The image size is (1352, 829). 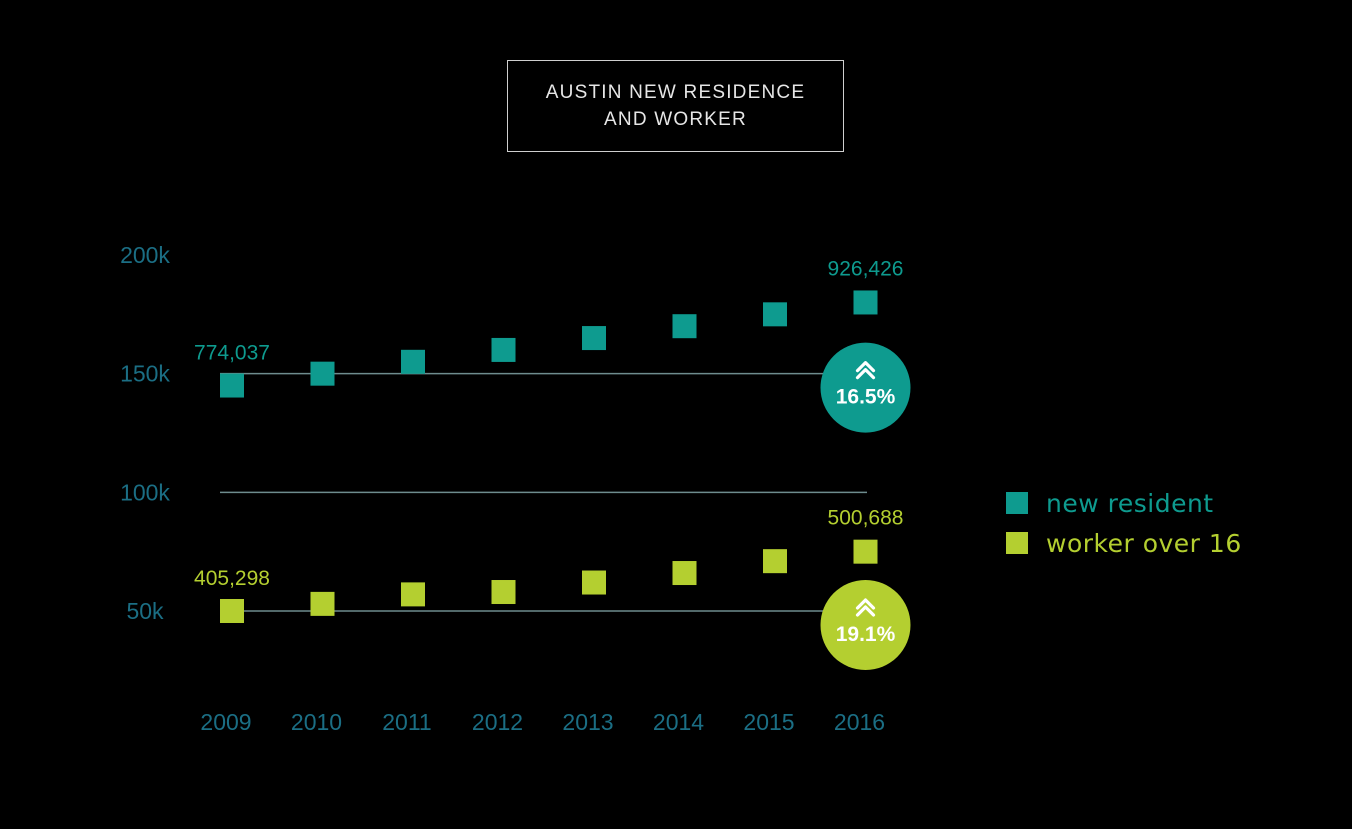 I want to click on x-tick-label: 2011, so click(x=406, y=722).